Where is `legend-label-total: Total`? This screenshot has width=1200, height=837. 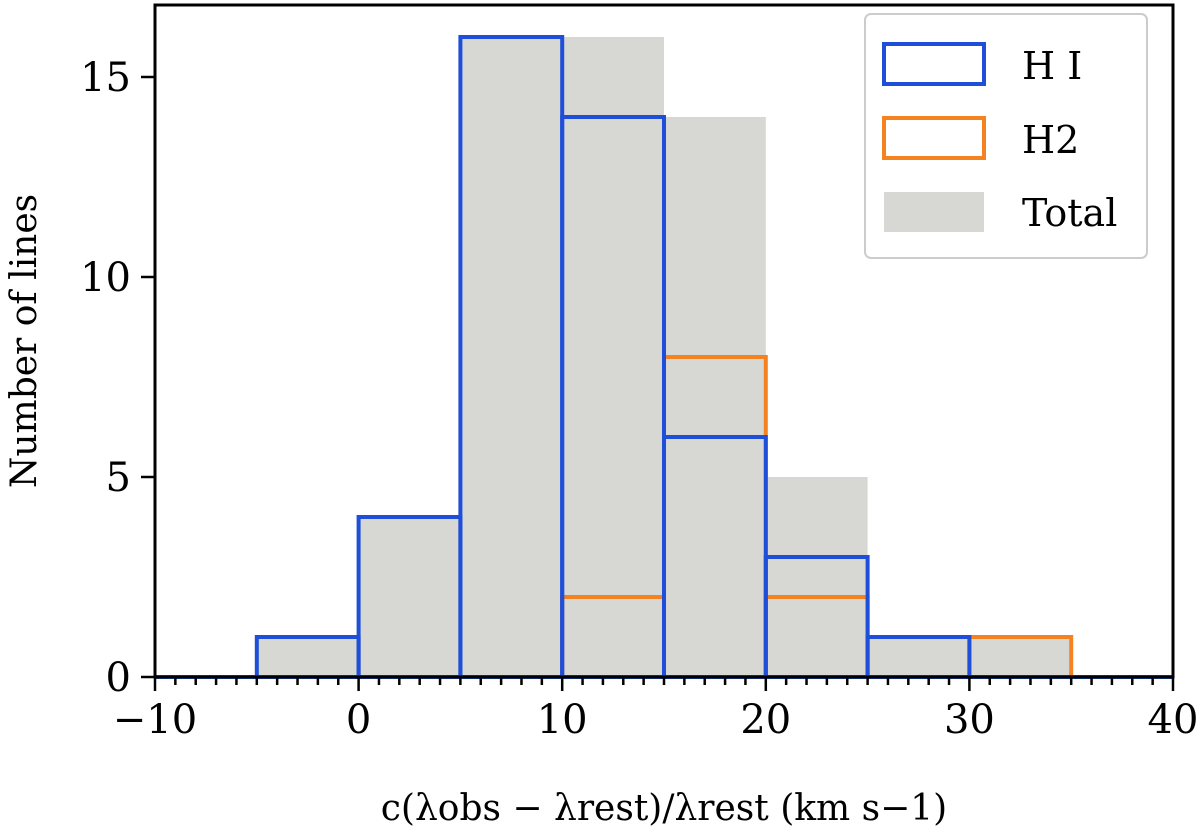 legend-label-total: Total is located at coordinates (1069, 213).